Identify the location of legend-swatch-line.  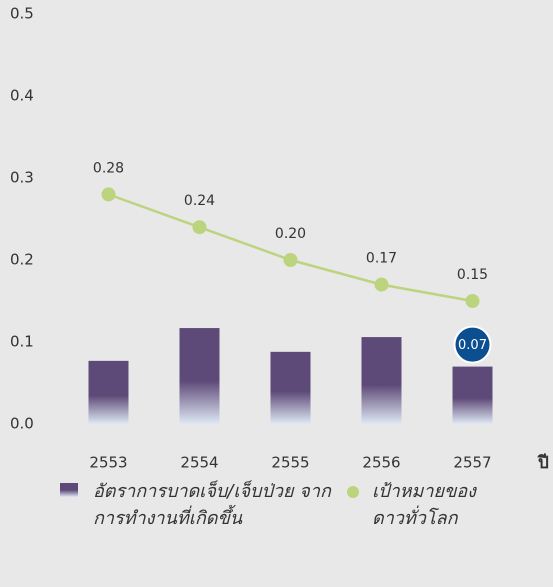
(353, 492).